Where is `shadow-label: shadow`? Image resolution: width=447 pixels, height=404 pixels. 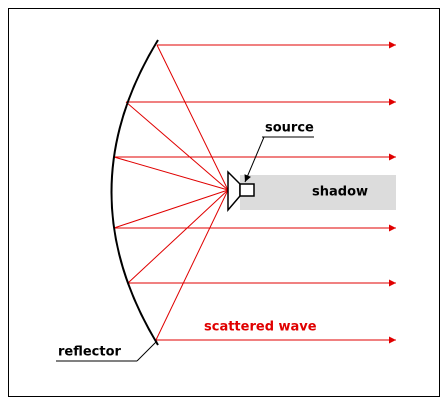 shadow-label: shadow is located at coordinates (340, 192).